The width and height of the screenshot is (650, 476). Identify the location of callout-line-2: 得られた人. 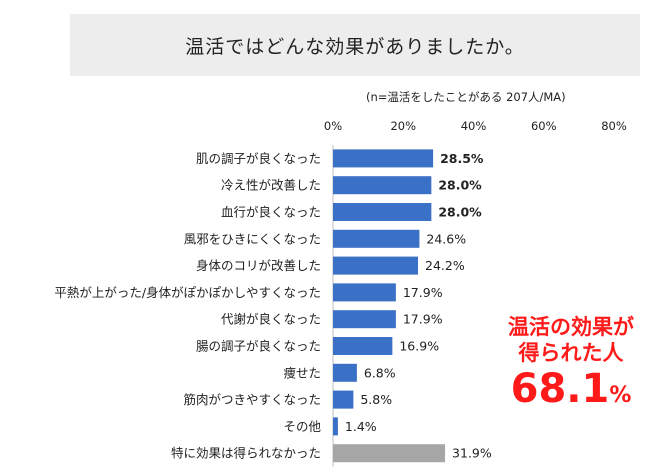
(571, 353).